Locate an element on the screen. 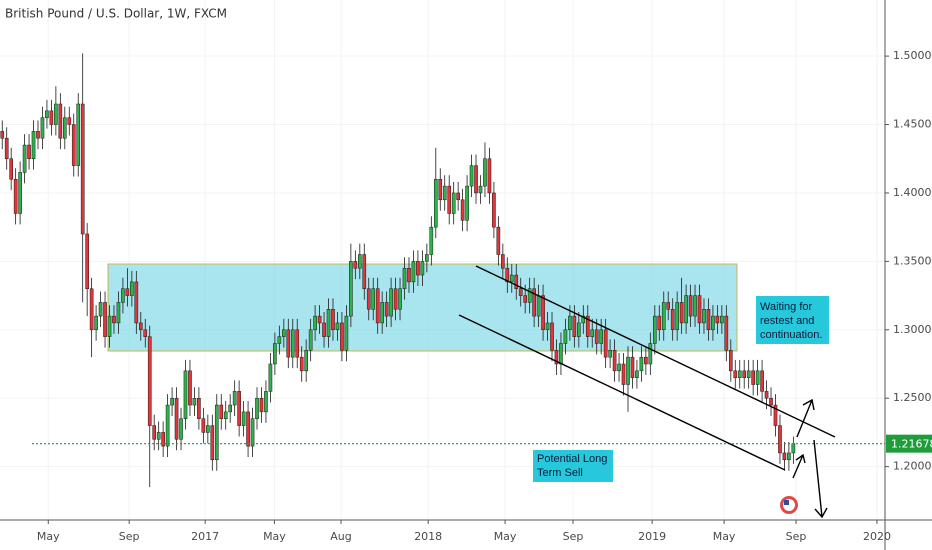  y-tick-label: 1.20000 is located at coordinates (912, 466).